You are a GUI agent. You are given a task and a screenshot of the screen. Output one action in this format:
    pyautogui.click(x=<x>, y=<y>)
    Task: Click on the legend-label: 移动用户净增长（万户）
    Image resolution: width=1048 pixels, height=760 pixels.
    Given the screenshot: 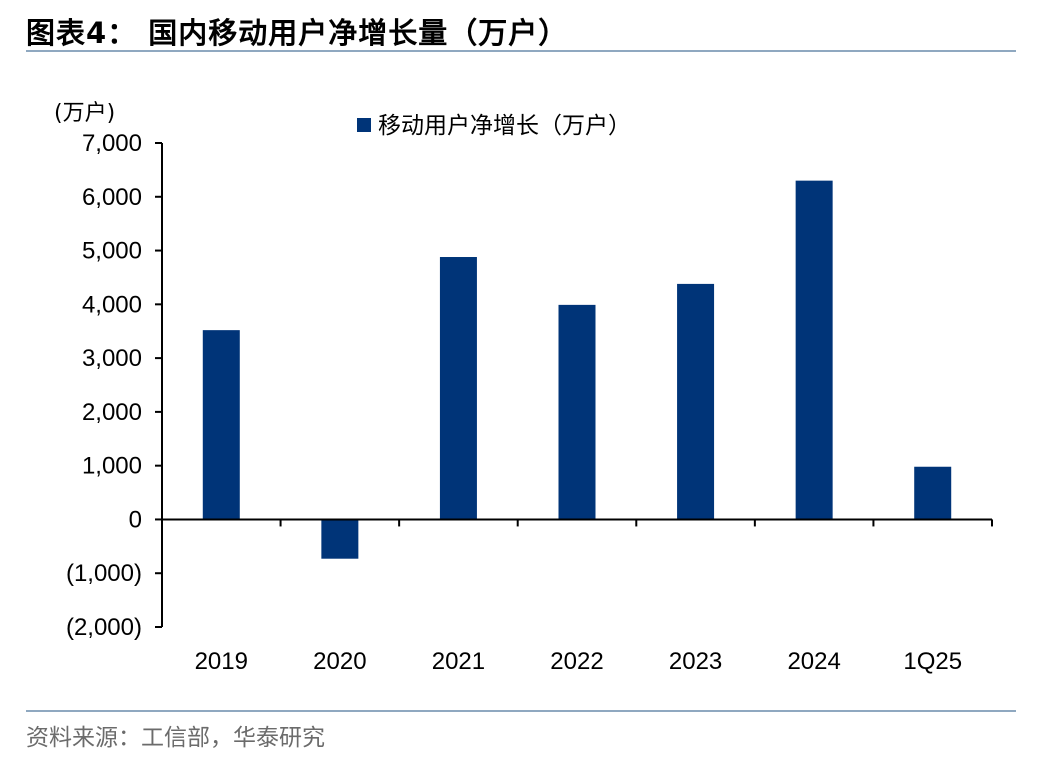 What is the action you would take?
    pyautogui.click(x=504, y=126)
    